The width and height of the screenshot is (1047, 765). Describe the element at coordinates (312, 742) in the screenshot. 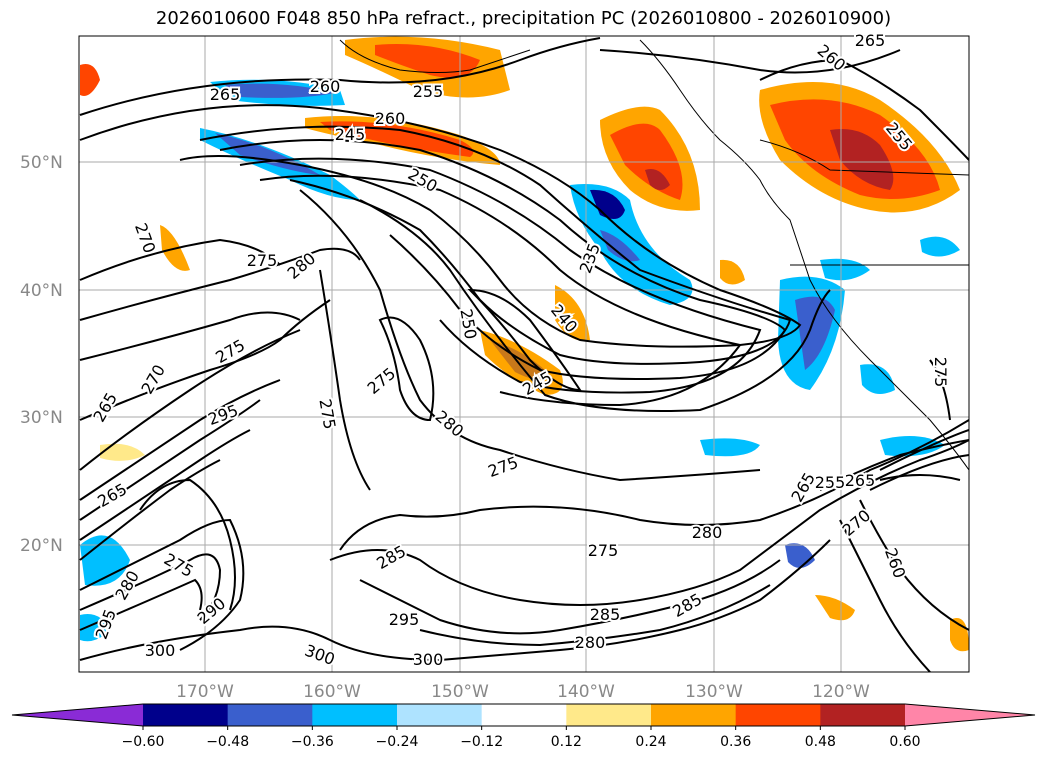

I see `colorbar-tick-label: −0.36` at that location.